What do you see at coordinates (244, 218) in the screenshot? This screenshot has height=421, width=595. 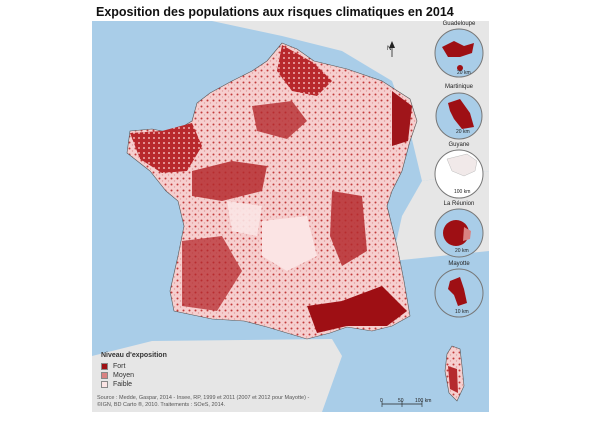 I see `exposure-massif` at bounding box center [244, 218].